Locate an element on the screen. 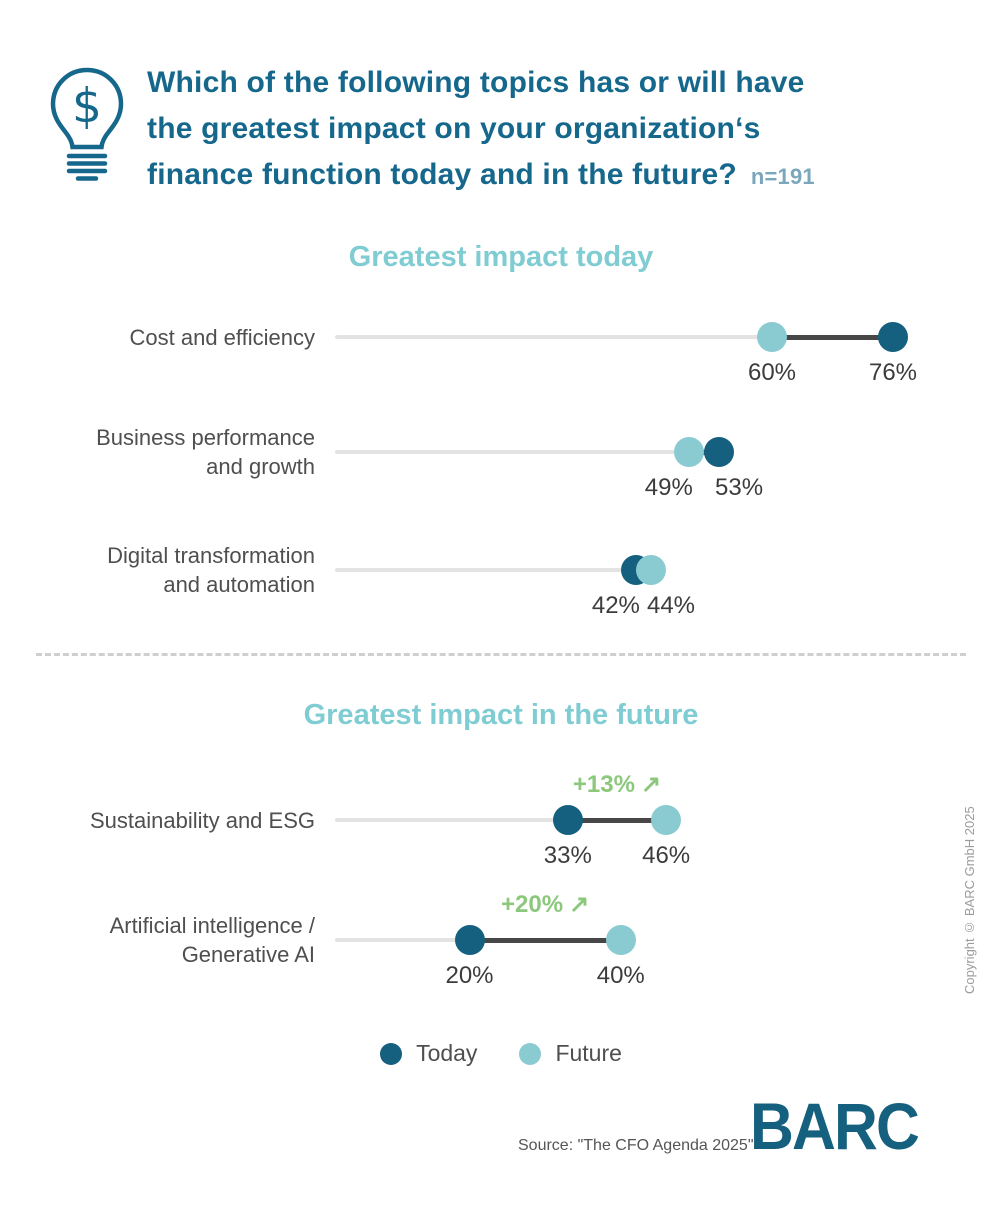 Image resolution: width=1002 pixels, height=1213 pixels. lightbulb-dollar-icon: $ is located at coordinates (87, 124).